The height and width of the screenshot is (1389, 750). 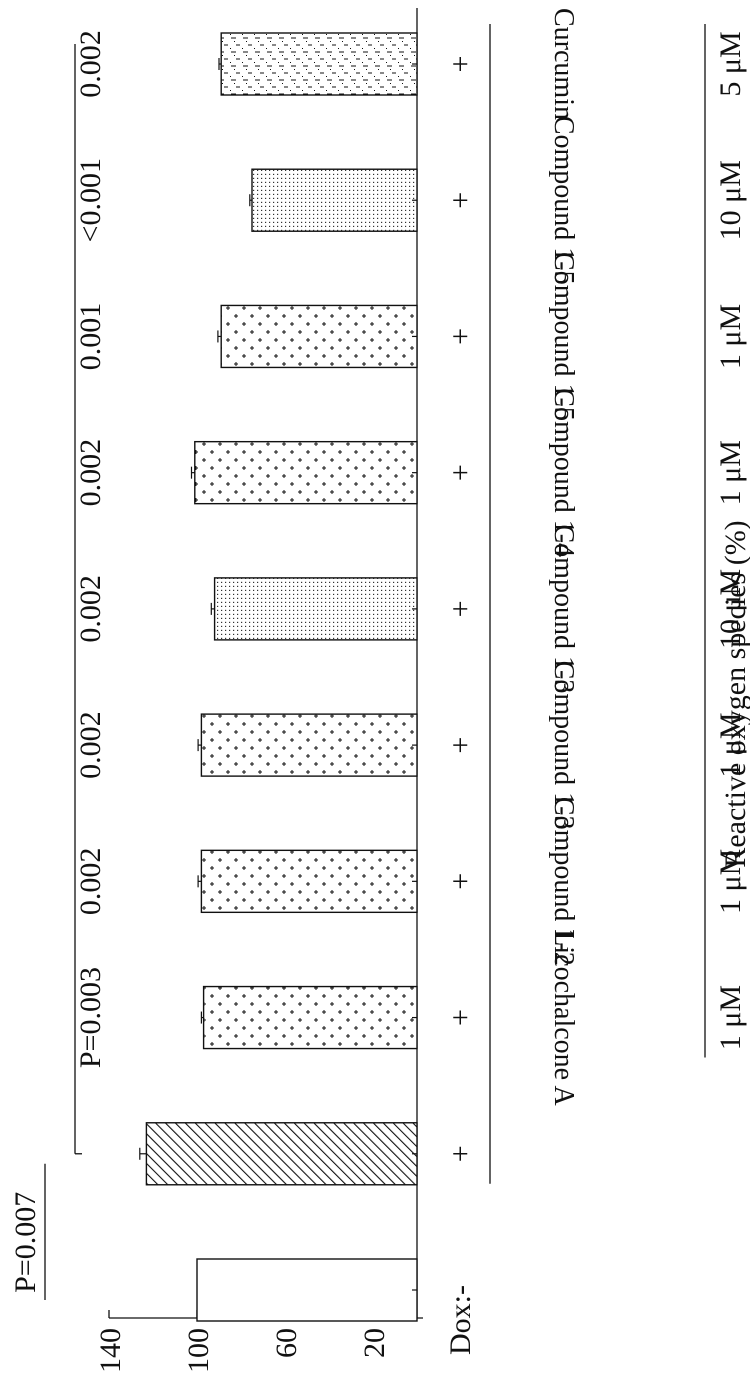 What do you see at coordinates (460, 1325) in the screenshot?
I see `dox-label: Dox:` at bounding box center [460, 1325].